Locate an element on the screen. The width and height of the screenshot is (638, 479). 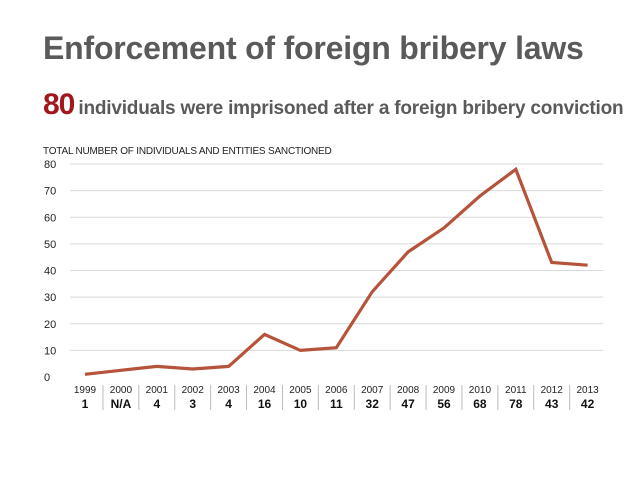
x-tick-label: 2009 is located at coordinates (444, 390).